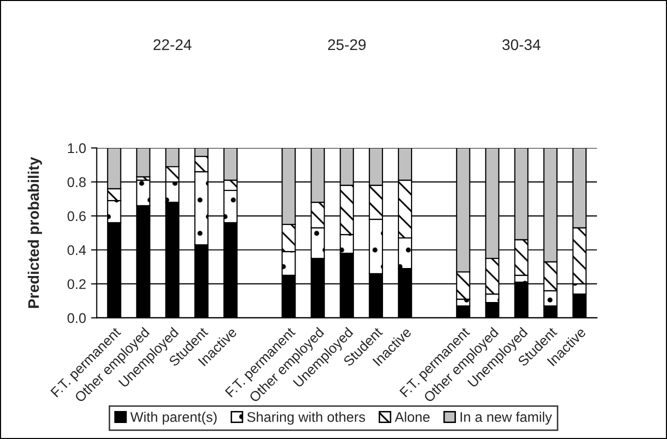  What do you see at coordinates (77, 284) in the screenshot?
I see `y-tick-label: 0.2` at bounding box center [77, 284].